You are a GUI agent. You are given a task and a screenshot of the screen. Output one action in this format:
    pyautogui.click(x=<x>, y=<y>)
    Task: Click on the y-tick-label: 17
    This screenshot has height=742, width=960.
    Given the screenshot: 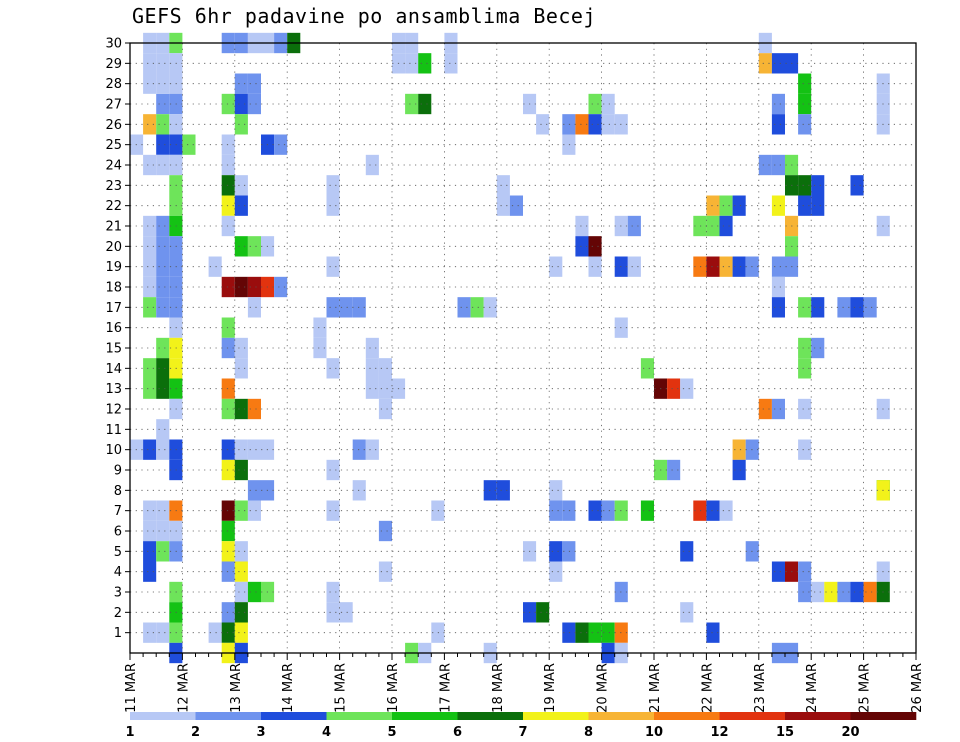 What is the action you would take?
    pyautogui.click(x=113, y=308)
    